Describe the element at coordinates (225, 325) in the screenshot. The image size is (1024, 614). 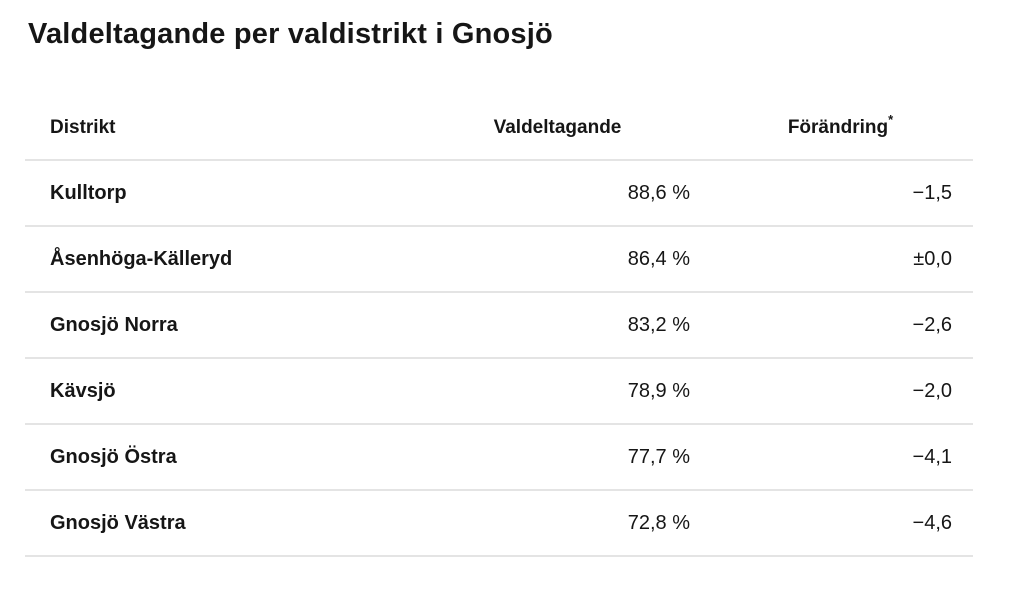
I see `district-cell: Gnosjö Norra` at that location.